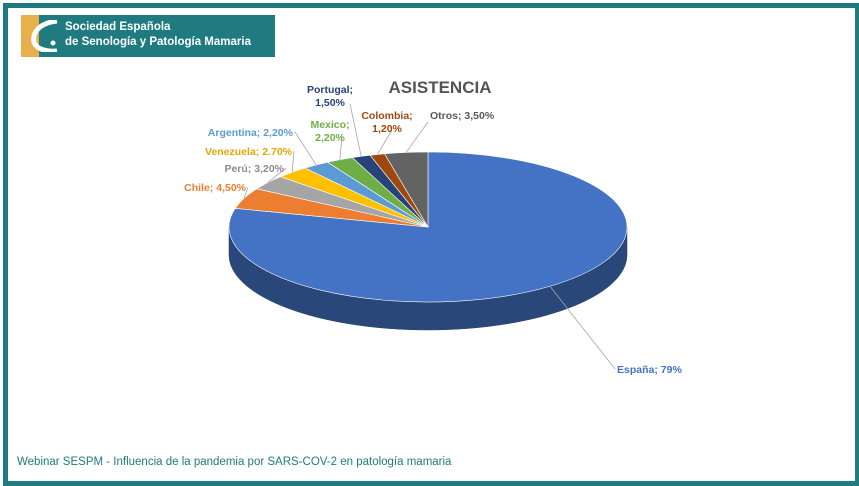 This screenshot has width=859, height=486. I want to click on slice-label-otros: Otros; 3,50%, so click(462, 116).